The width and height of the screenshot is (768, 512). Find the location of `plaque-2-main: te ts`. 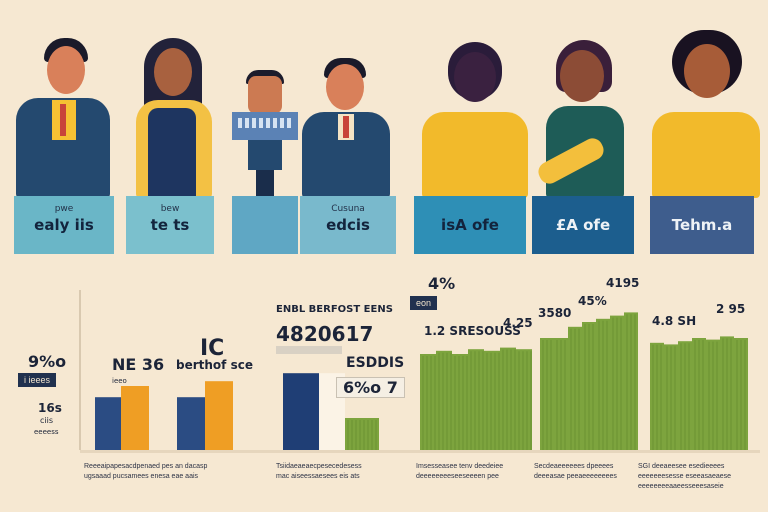

plaque-2-main: te ts is located at coordinates (170, 225).